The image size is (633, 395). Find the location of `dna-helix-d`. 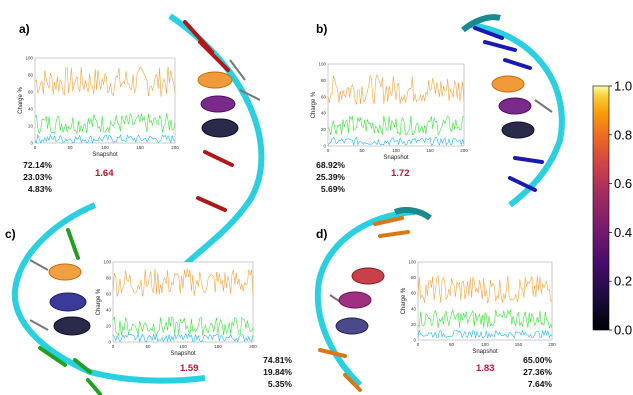

dna-helix-d is located at coordinates (373, 299).